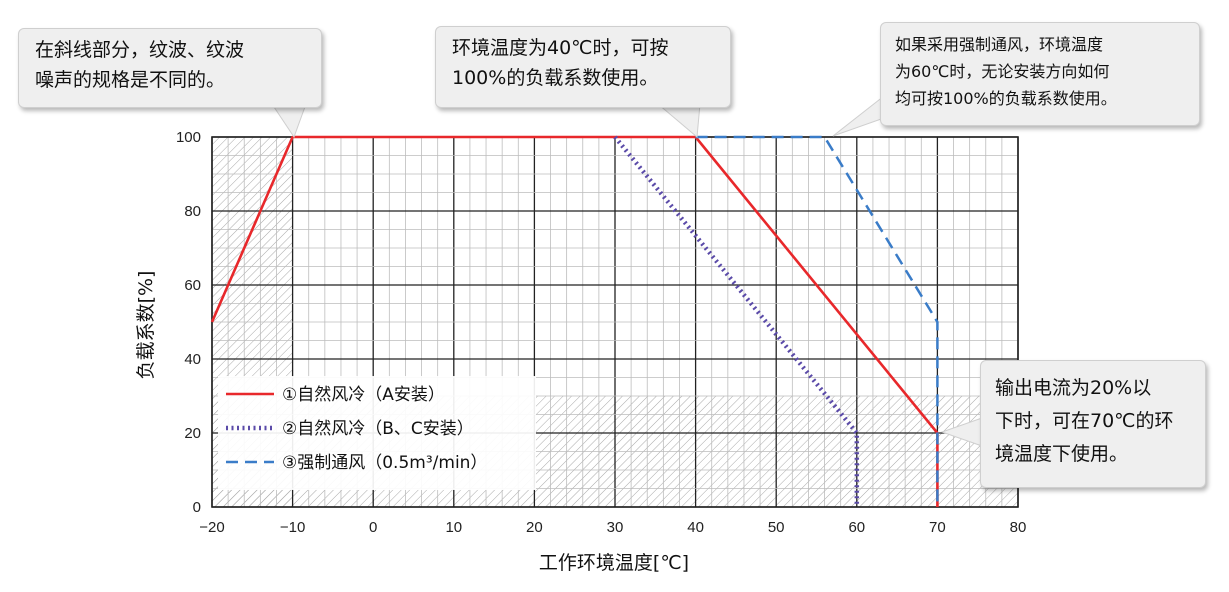 The image size is (1229, 592). Describe the element at coordinates (192, 211) in the screenshot. I see `y-tick-label: 80` at that location.